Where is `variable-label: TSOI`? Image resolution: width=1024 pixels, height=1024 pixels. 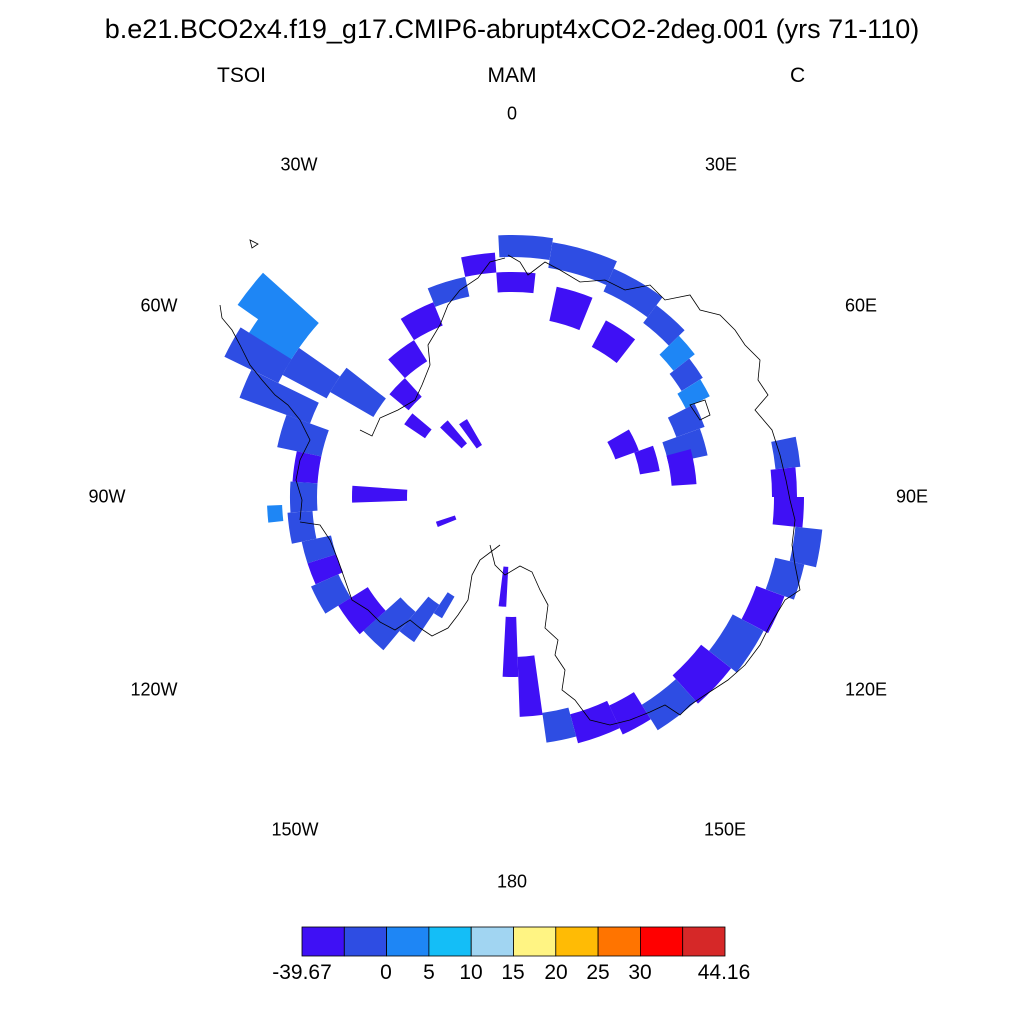
variable-label: TSOI is located at coordinates (242, 75).